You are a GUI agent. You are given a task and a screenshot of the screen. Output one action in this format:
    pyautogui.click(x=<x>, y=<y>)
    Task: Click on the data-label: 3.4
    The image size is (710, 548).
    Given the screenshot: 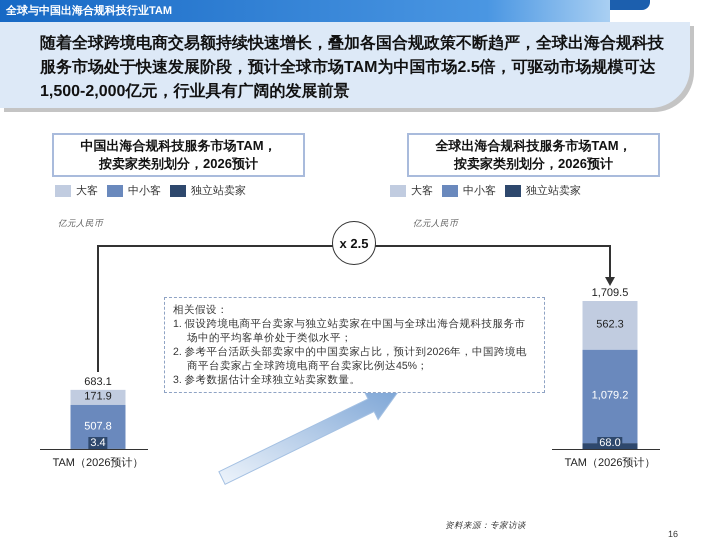 What is the action you would take?
    pyautogui.click(x=98, y=443)
    